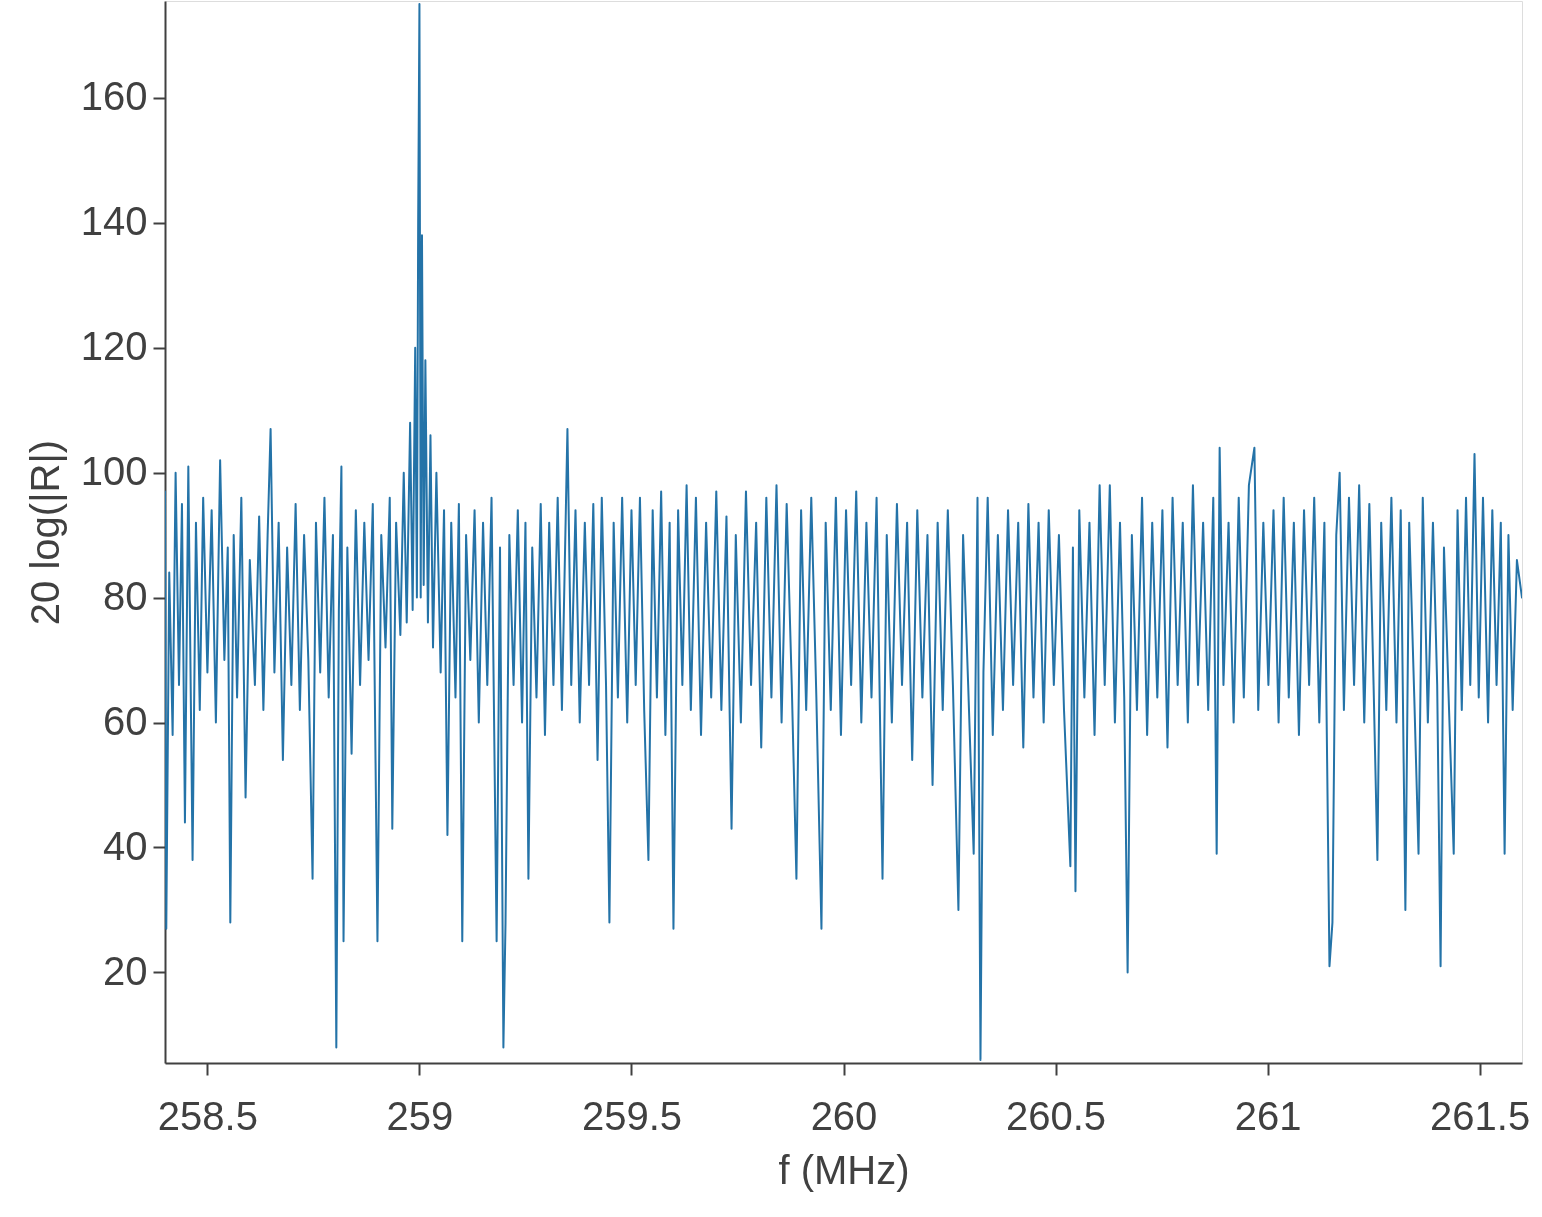 This screenshot has width=1542, height=1217. I want to click on y-tick-label: 80, so click(125, 596).